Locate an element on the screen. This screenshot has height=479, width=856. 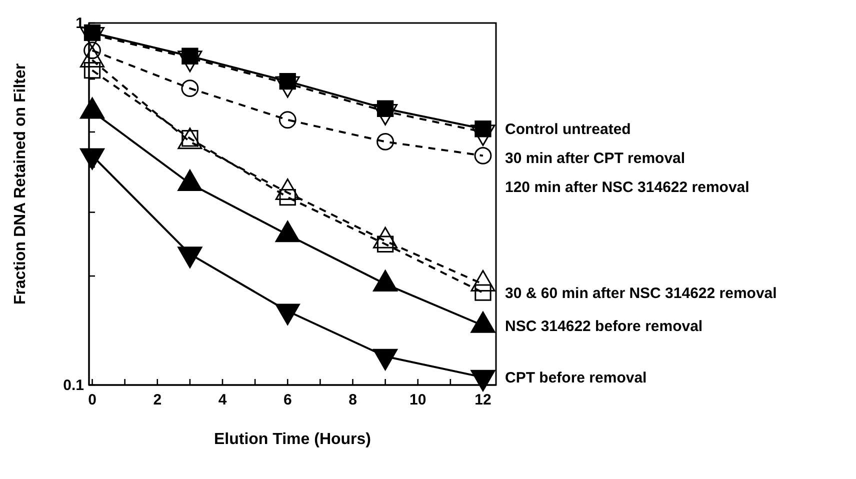
x-tick-label: 4 is located at coordinates (223, 400).